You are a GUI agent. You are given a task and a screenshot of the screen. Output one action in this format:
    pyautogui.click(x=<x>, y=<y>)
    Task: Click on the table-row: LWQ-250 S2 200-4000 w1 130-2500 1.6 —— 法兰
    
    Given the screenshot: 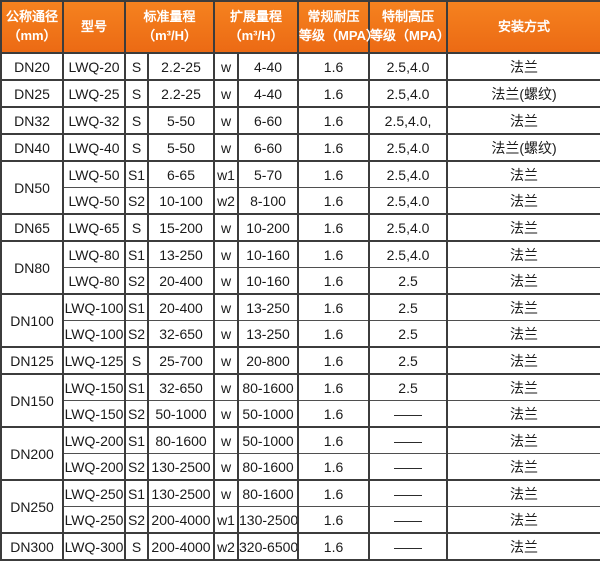 What is the action you would take?
    pyautogui.click(x=300, y=520)
    